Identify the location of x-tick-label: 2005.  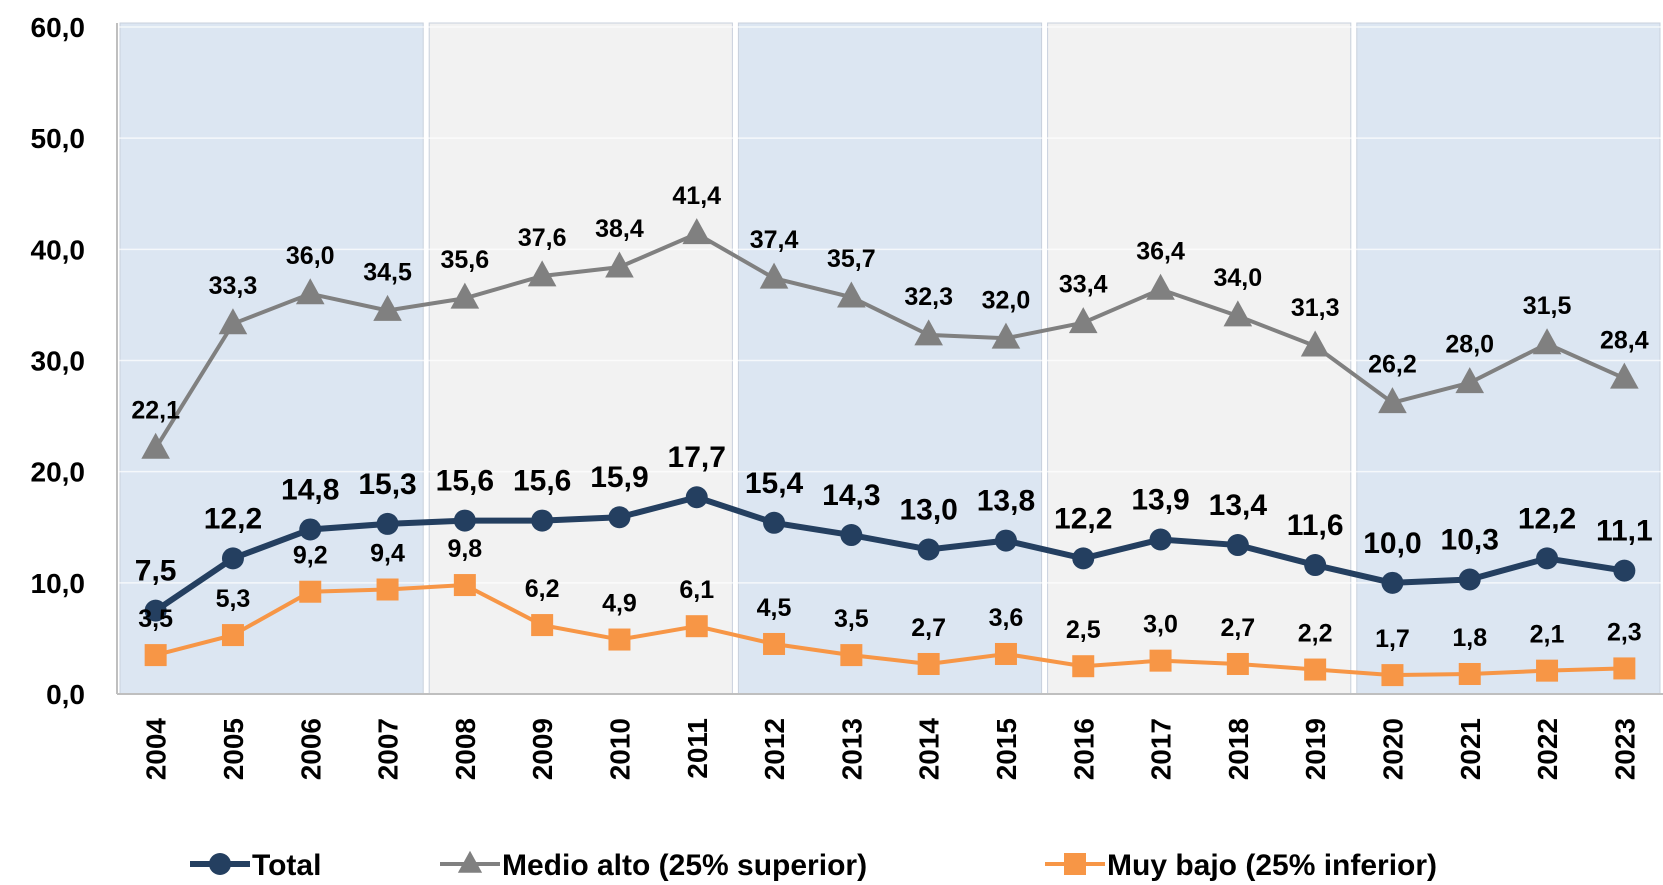
(233, 749).